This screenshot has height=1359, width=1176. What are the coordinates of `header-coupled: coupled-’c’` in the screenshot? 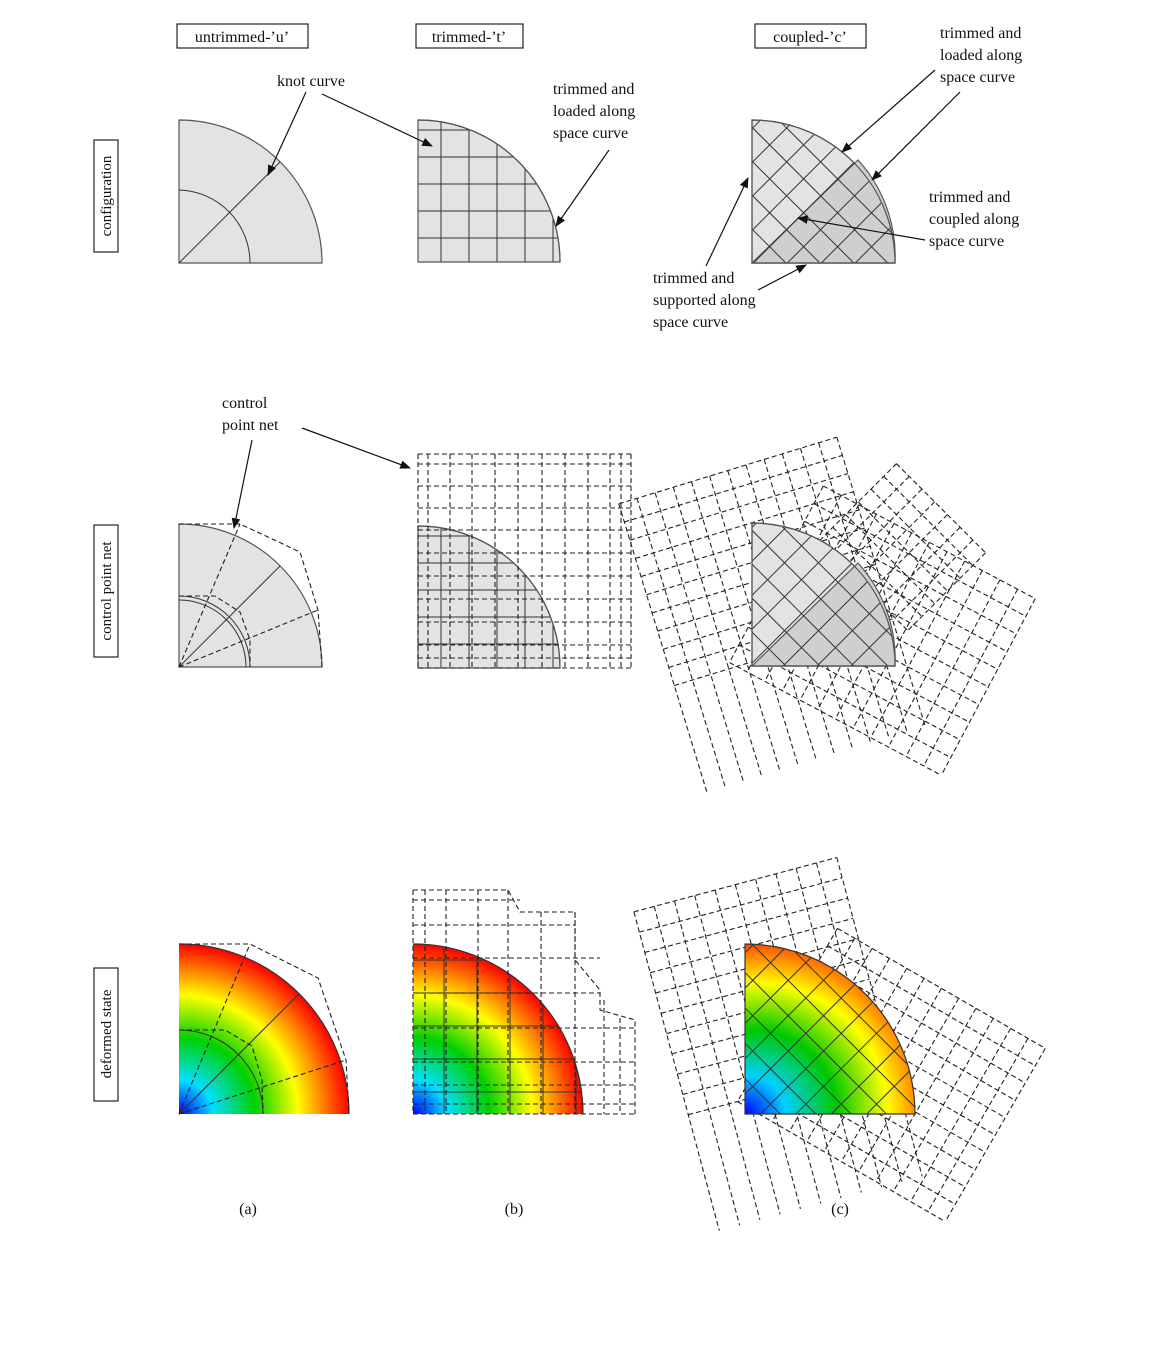 It's located at (810, 36).